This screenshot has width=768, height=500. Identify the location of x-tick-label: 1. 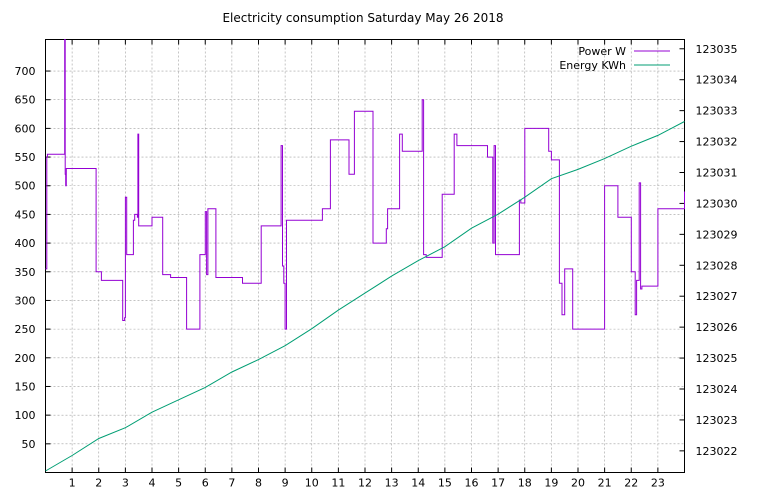
(72, 483).